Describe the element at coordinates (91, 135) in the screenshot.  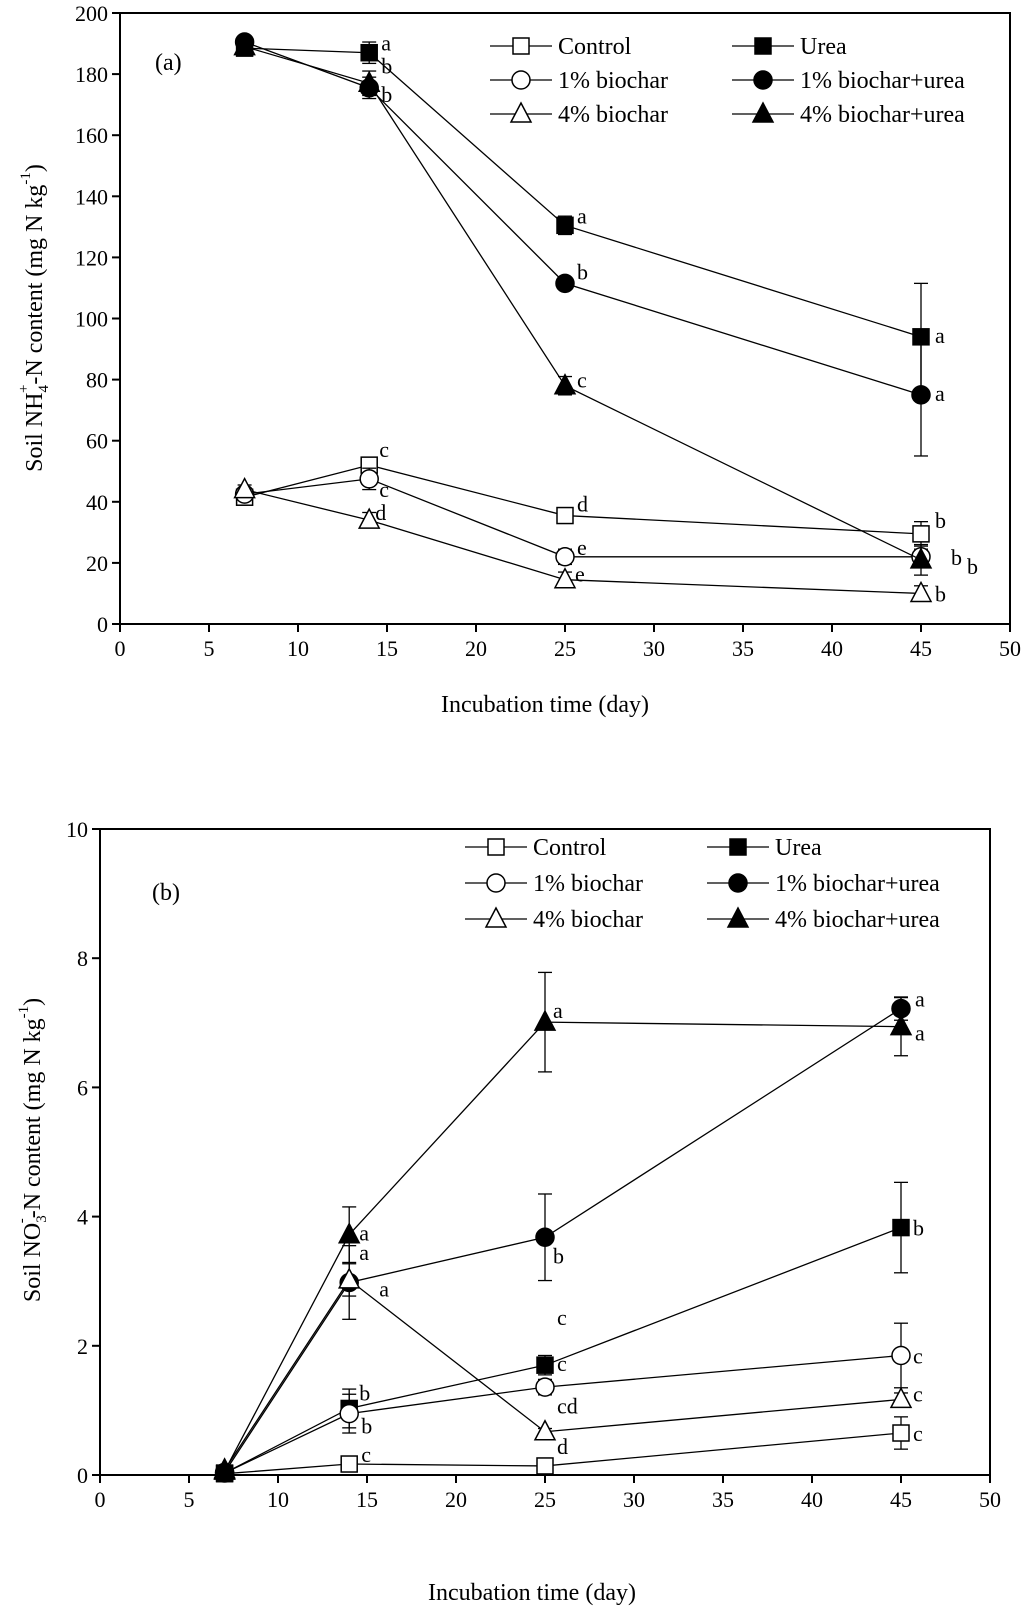
I see `y-tick-label-a: 160` at that location.